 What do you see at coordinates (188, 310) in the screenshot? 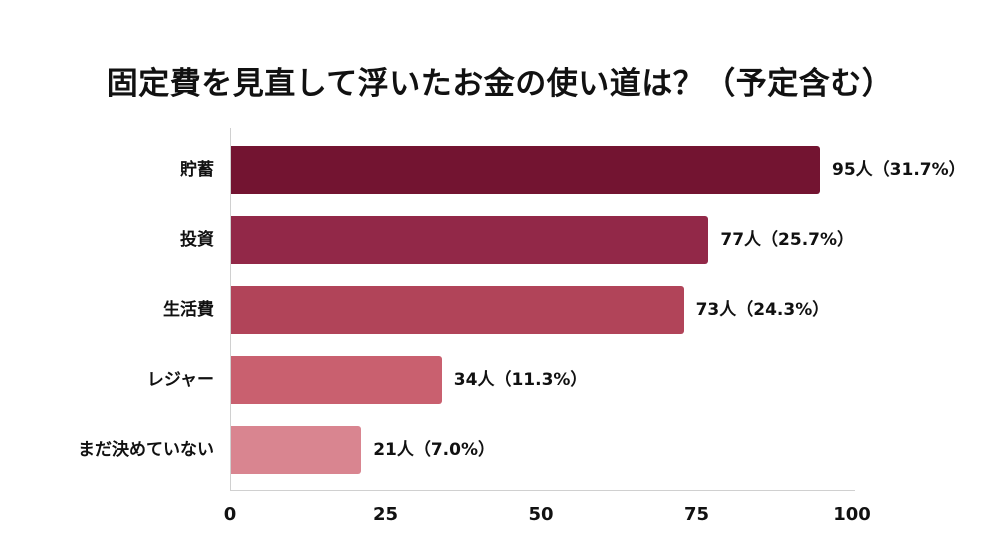
I see `category-label: 生活費` at bounding box center [188, 310].